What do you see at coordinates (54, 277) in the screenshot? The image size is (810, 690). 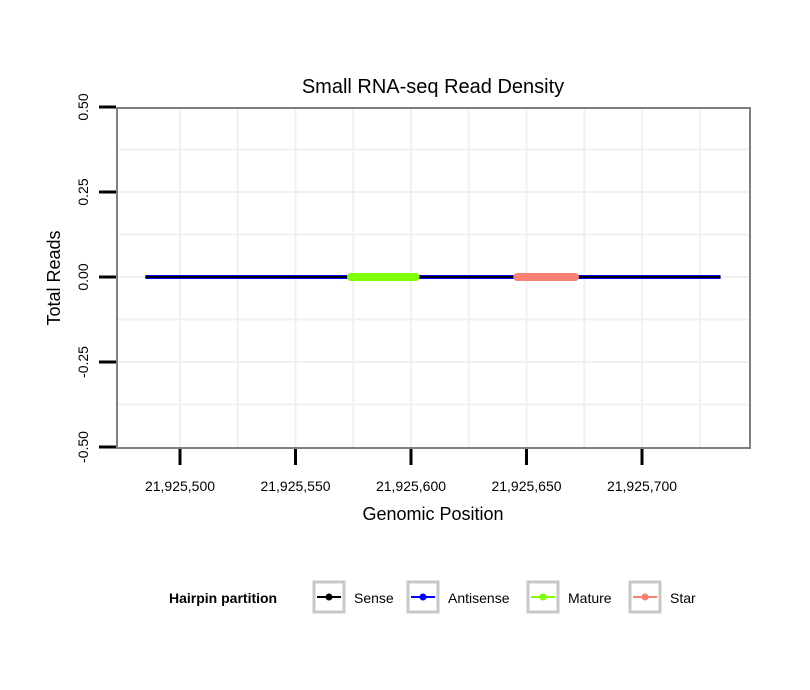 I see `y-axis-label: Total Reads` at bounding box center [54, 277].